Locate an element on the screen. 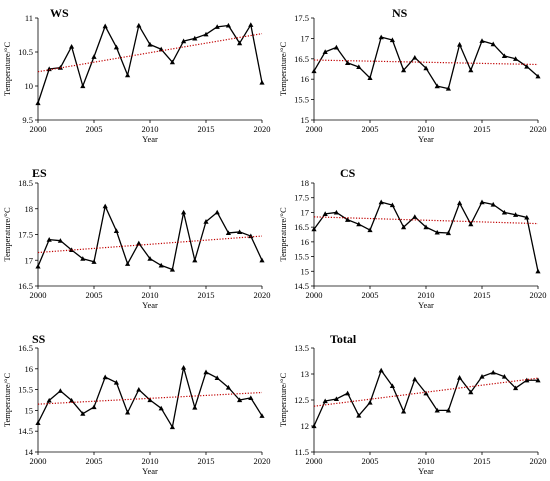  y-tick-label: 16.5 is located at coordinates (301, 59).